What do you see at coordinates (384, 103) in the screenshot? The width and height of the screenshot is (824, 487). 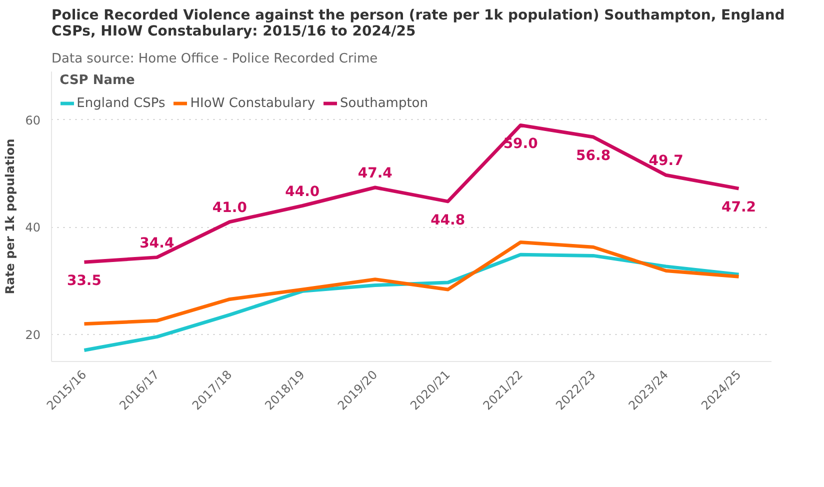 I see `legend-label: Southampton` at bounding box center [384, 103].